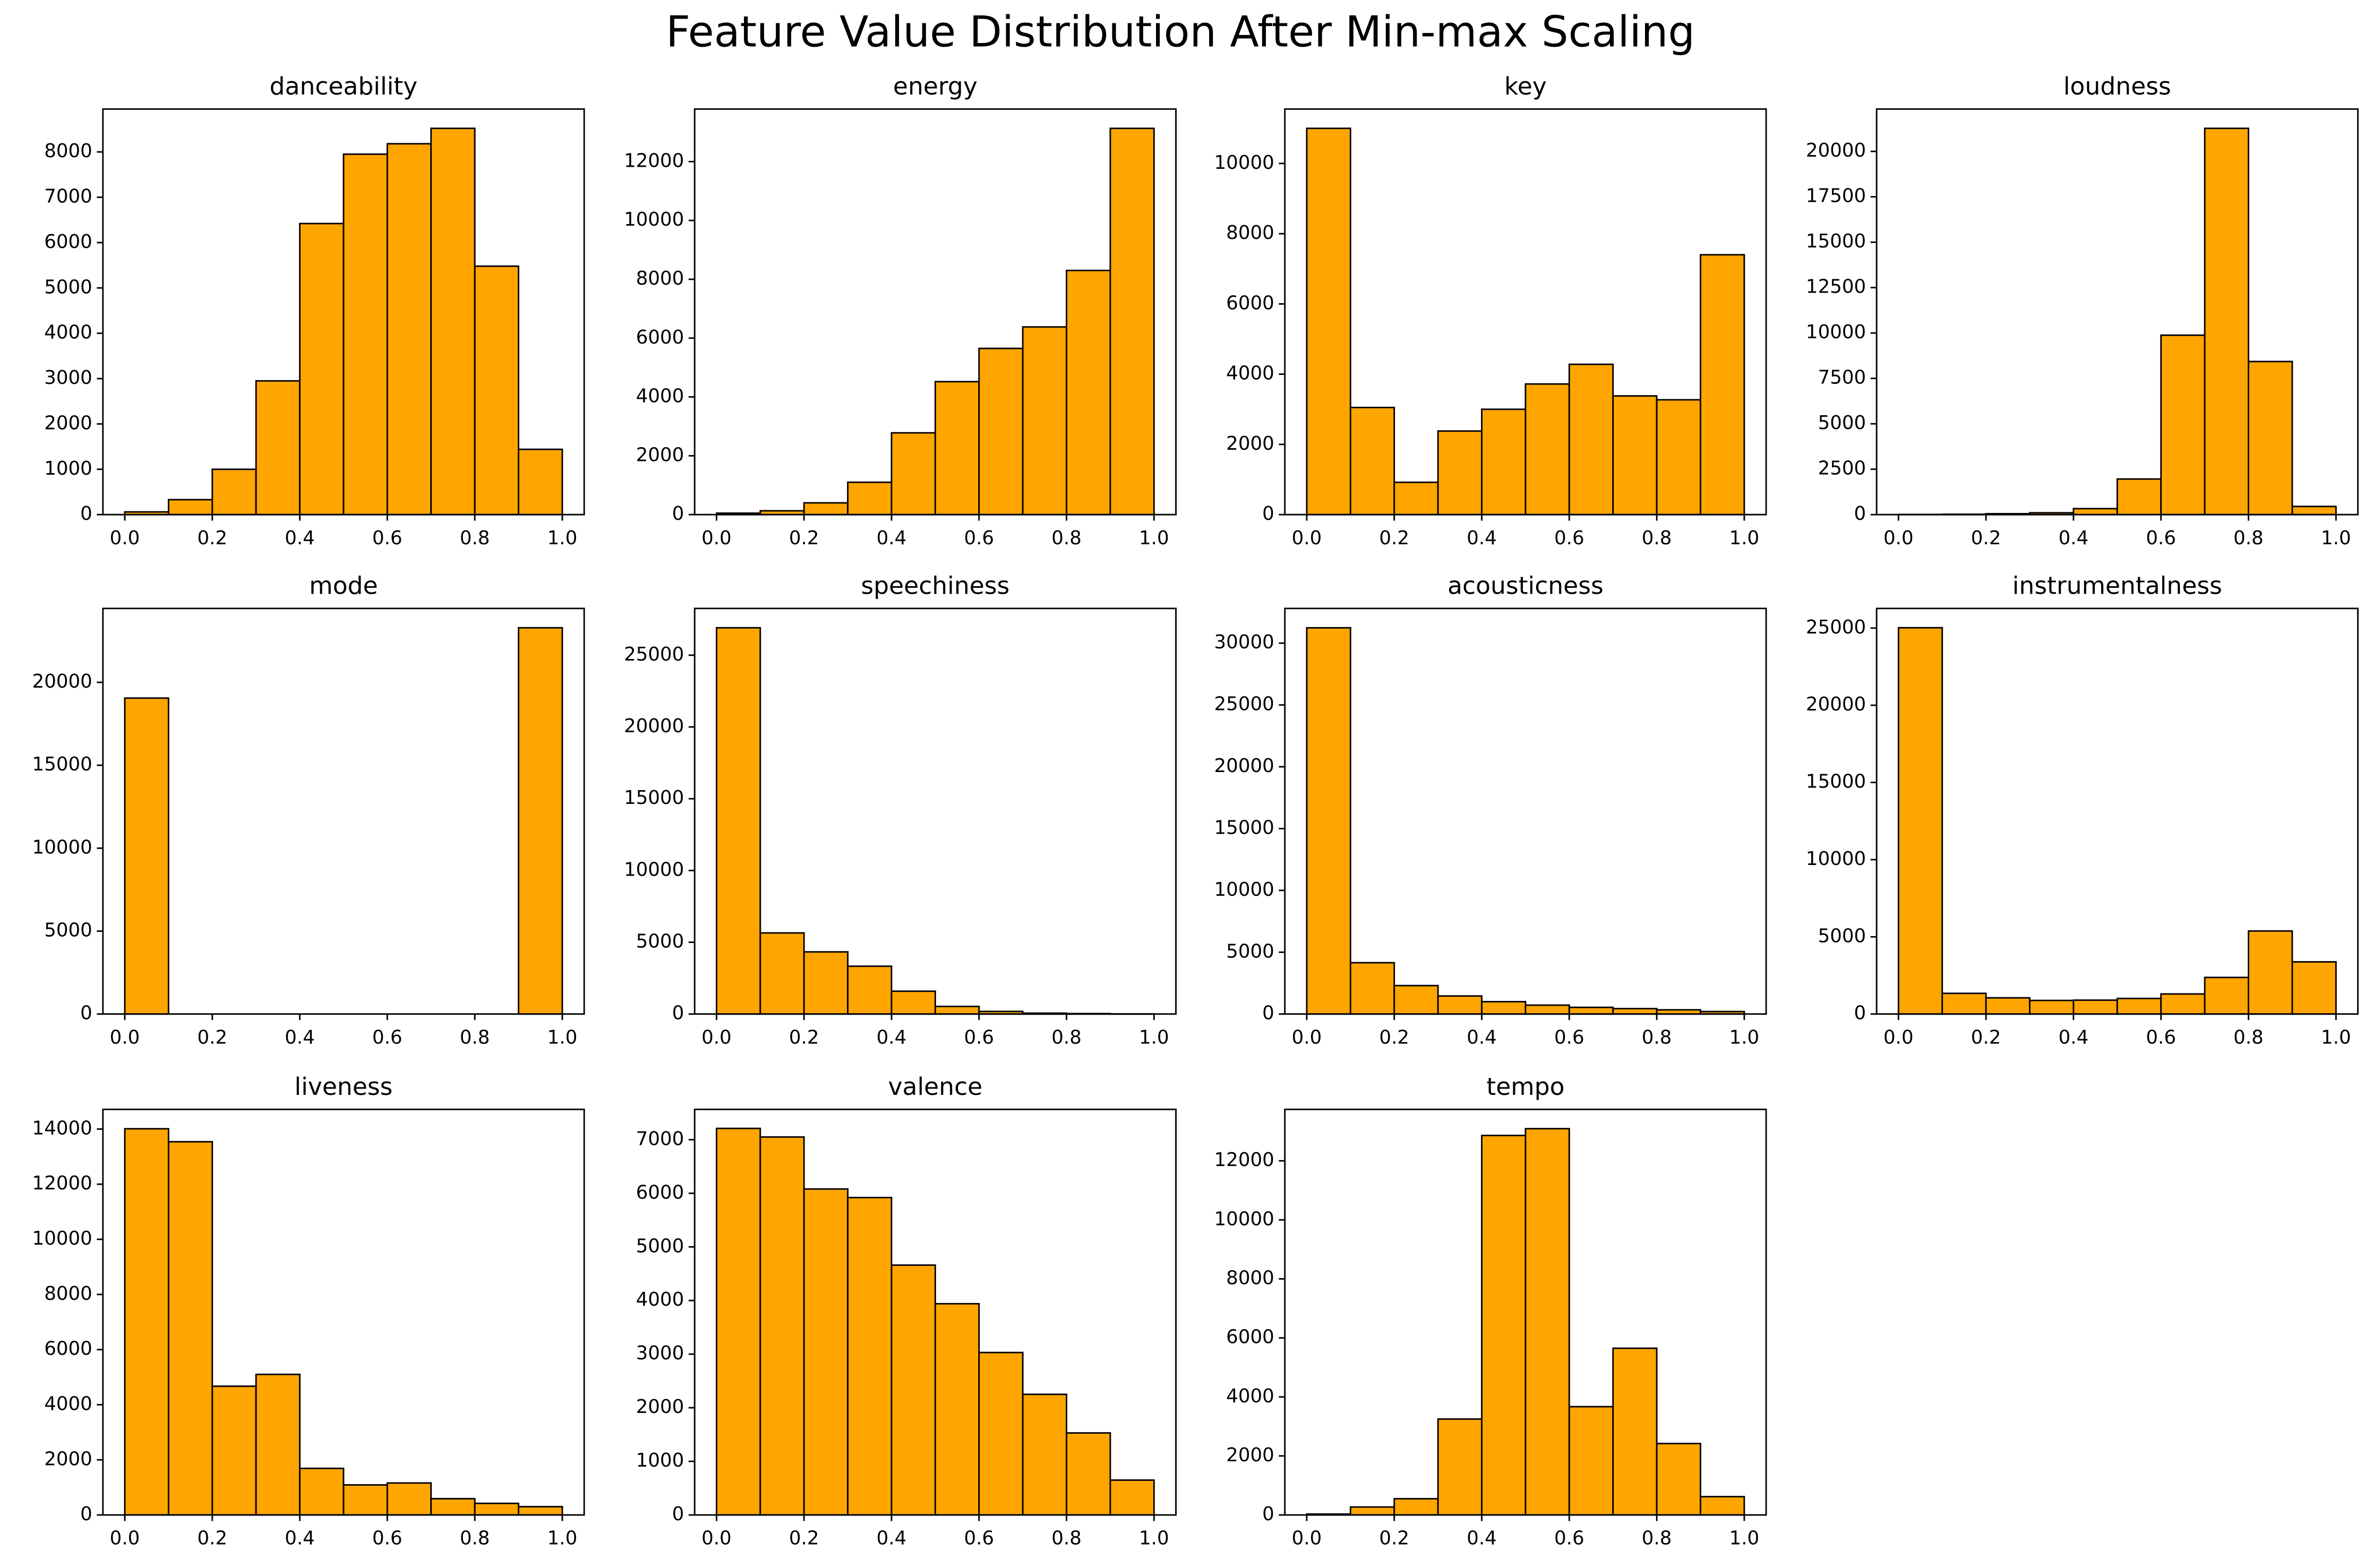 Image resolution: width=2373 pixels, height=1568 pixels. Describe the element at coordinates (1250, 303) in the screenshot. I see `y-tick-label: 6000` at that location.